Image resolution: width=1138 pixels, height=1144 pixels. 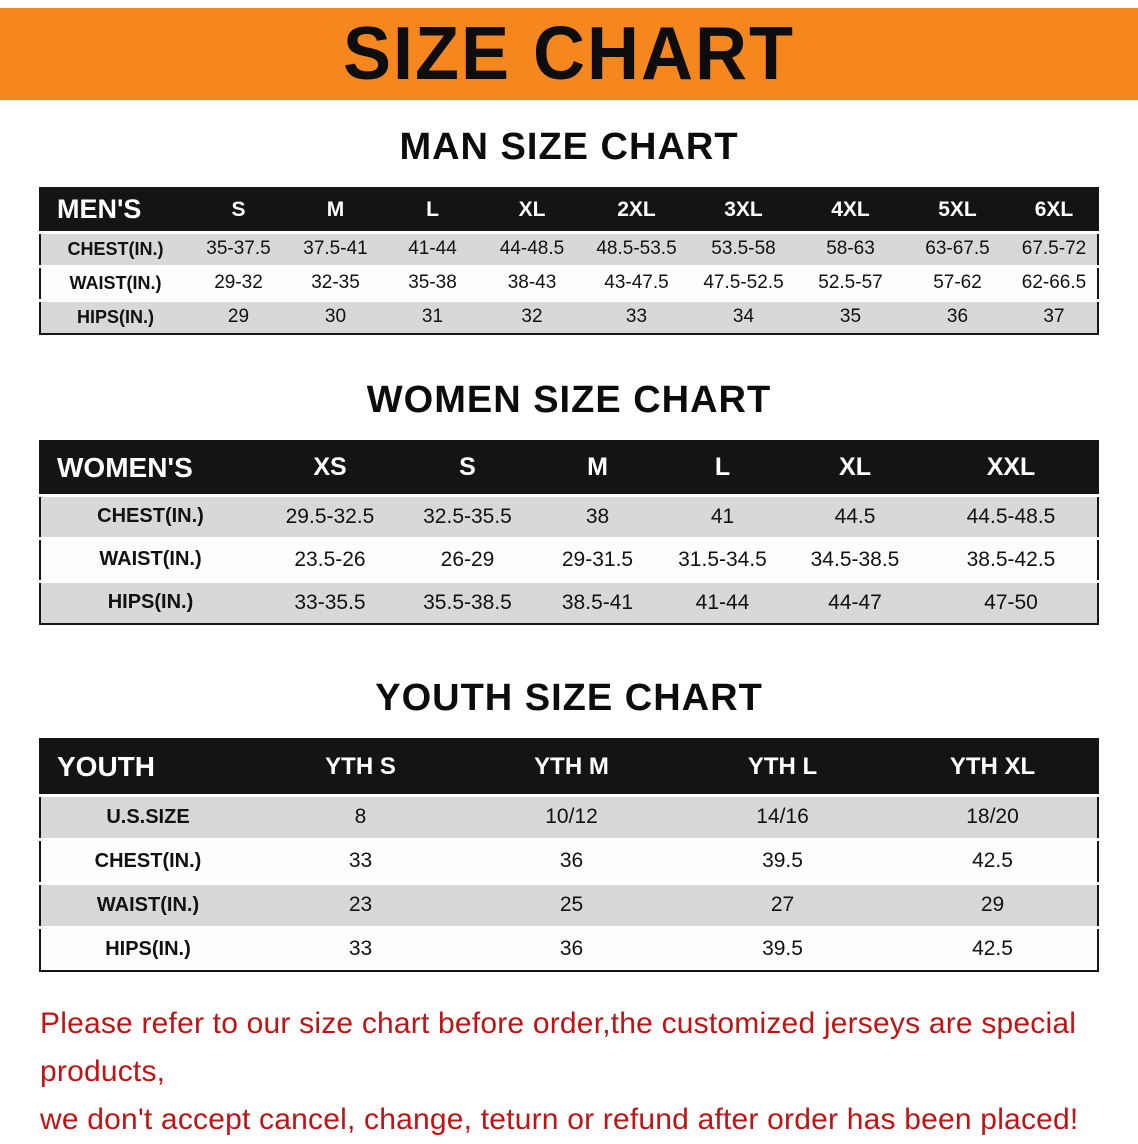 What do you see at coordinates (335, 317) in the screenshot?
I see `cell-value: 30` at bounding box center [335, 317].